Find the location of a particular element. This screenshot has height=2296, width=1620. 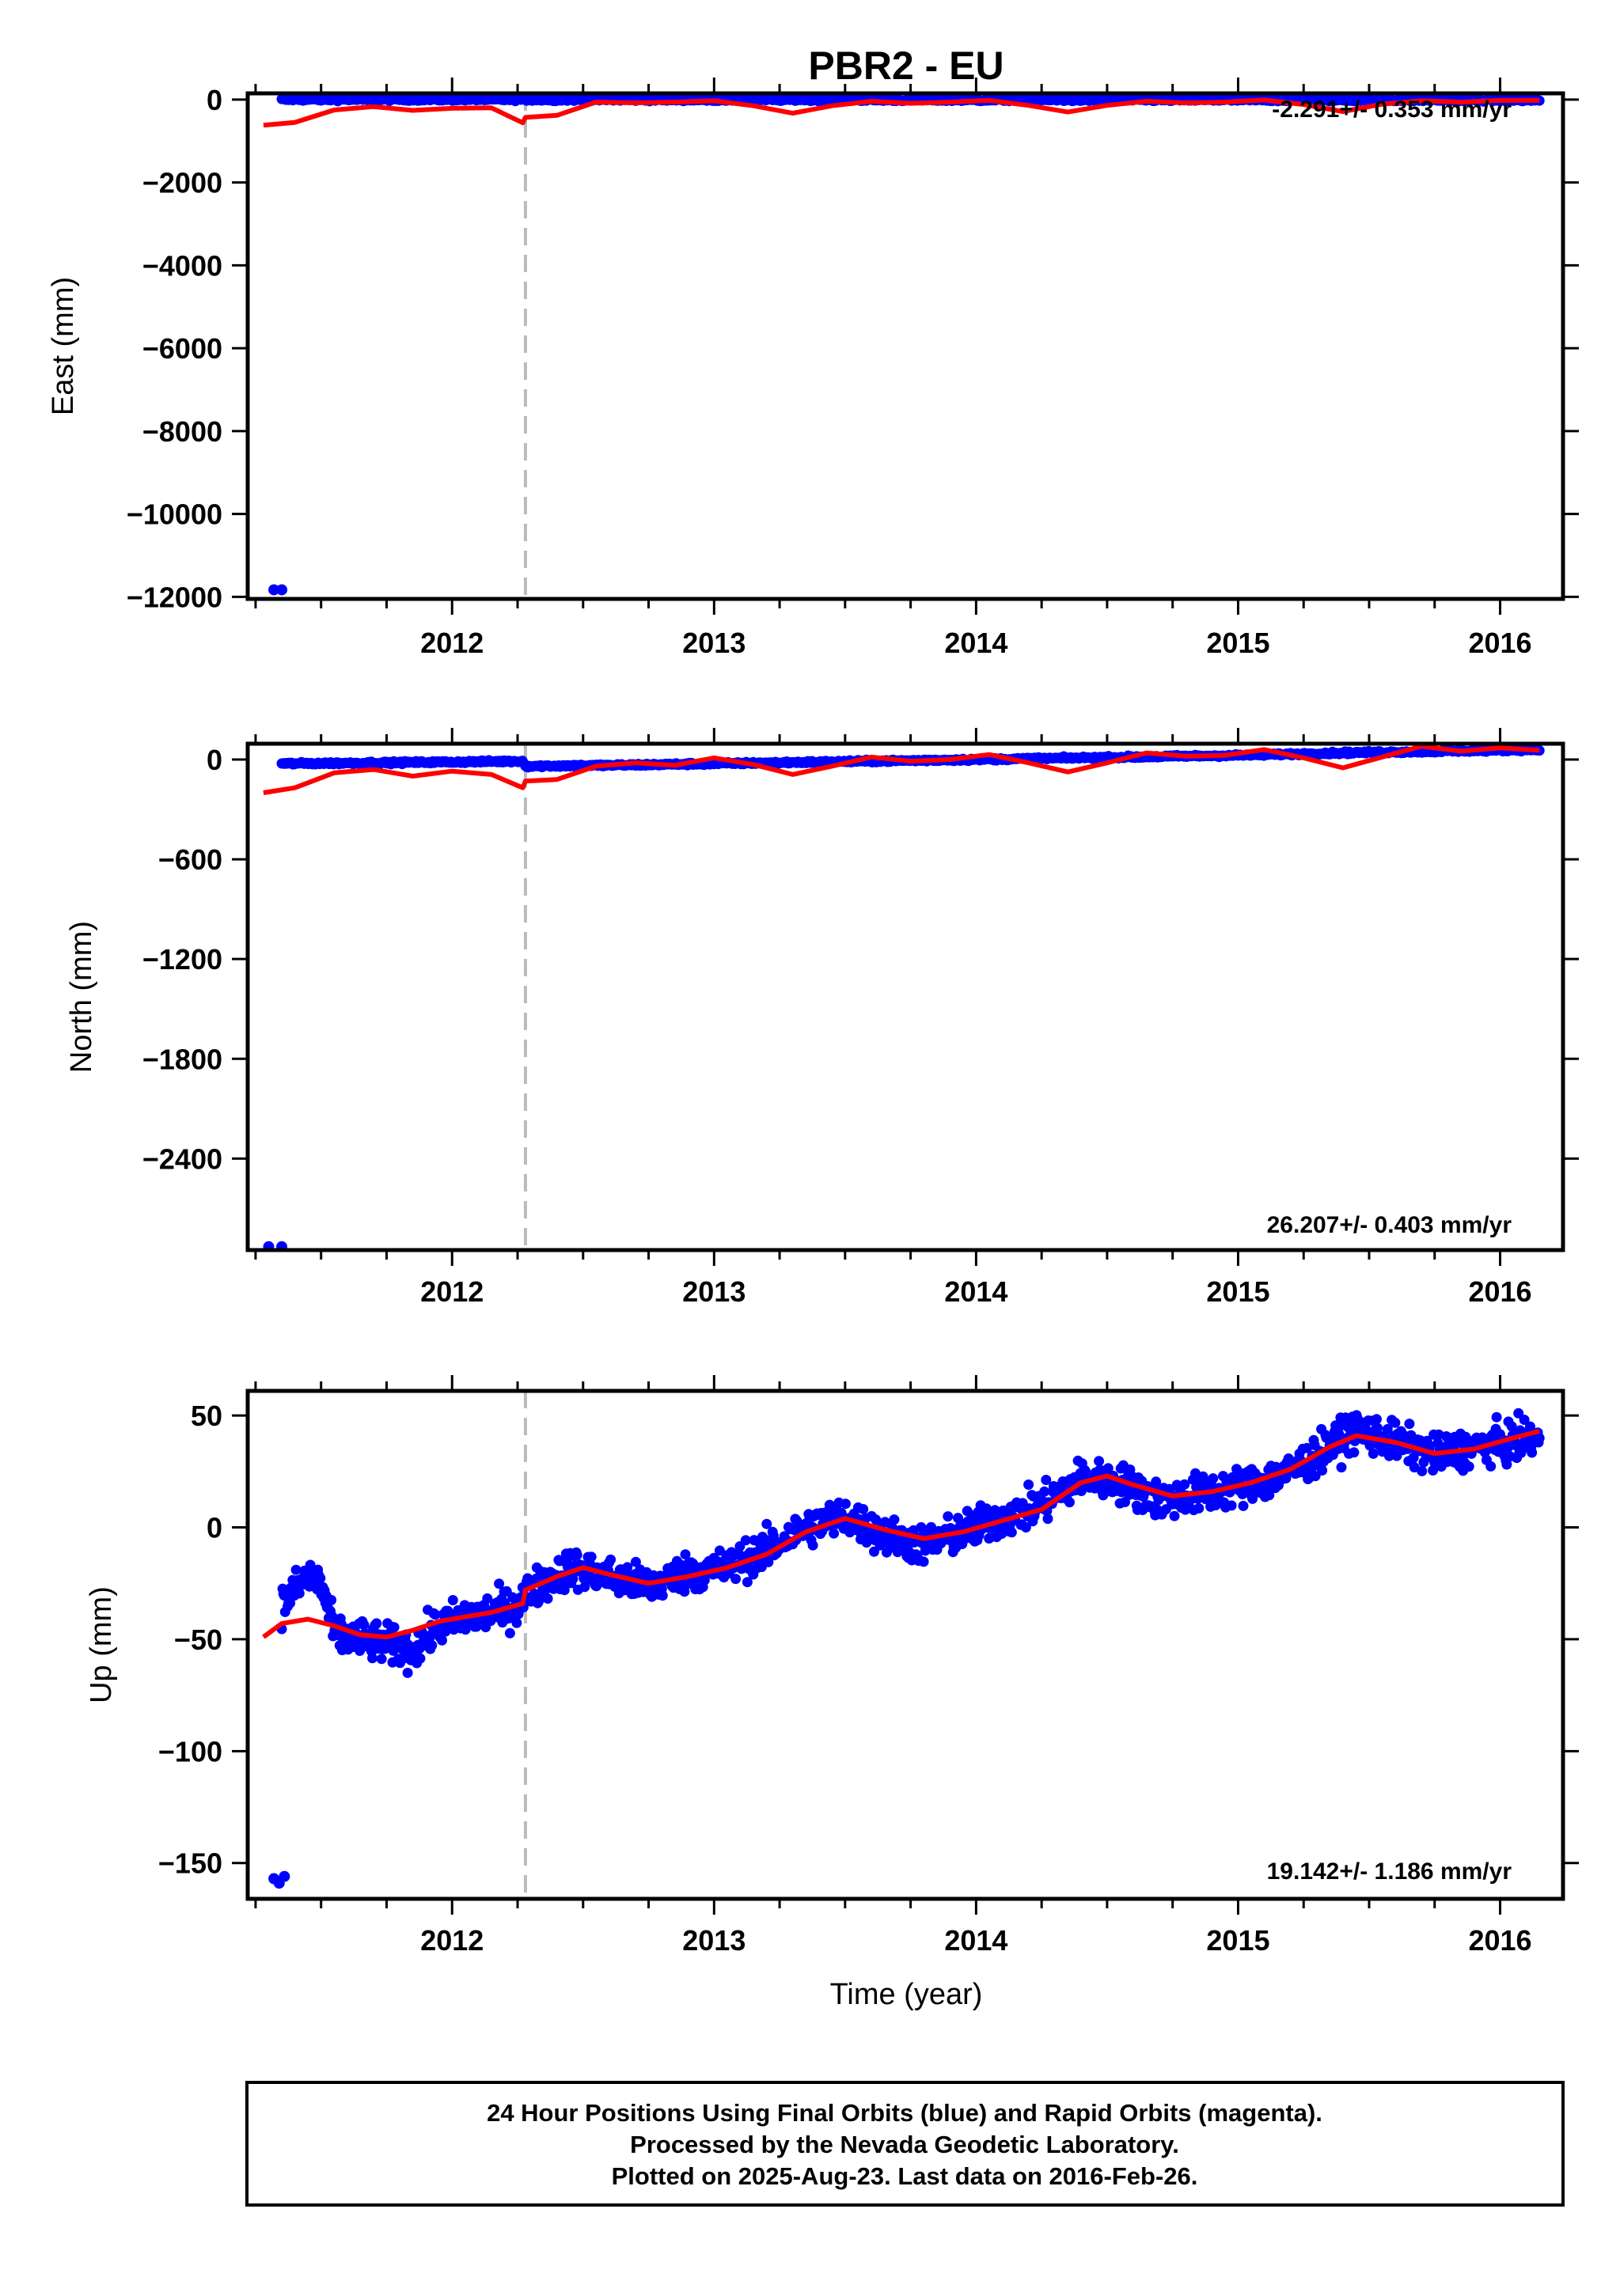

model-line-up is located at coordinates (901, 1534).